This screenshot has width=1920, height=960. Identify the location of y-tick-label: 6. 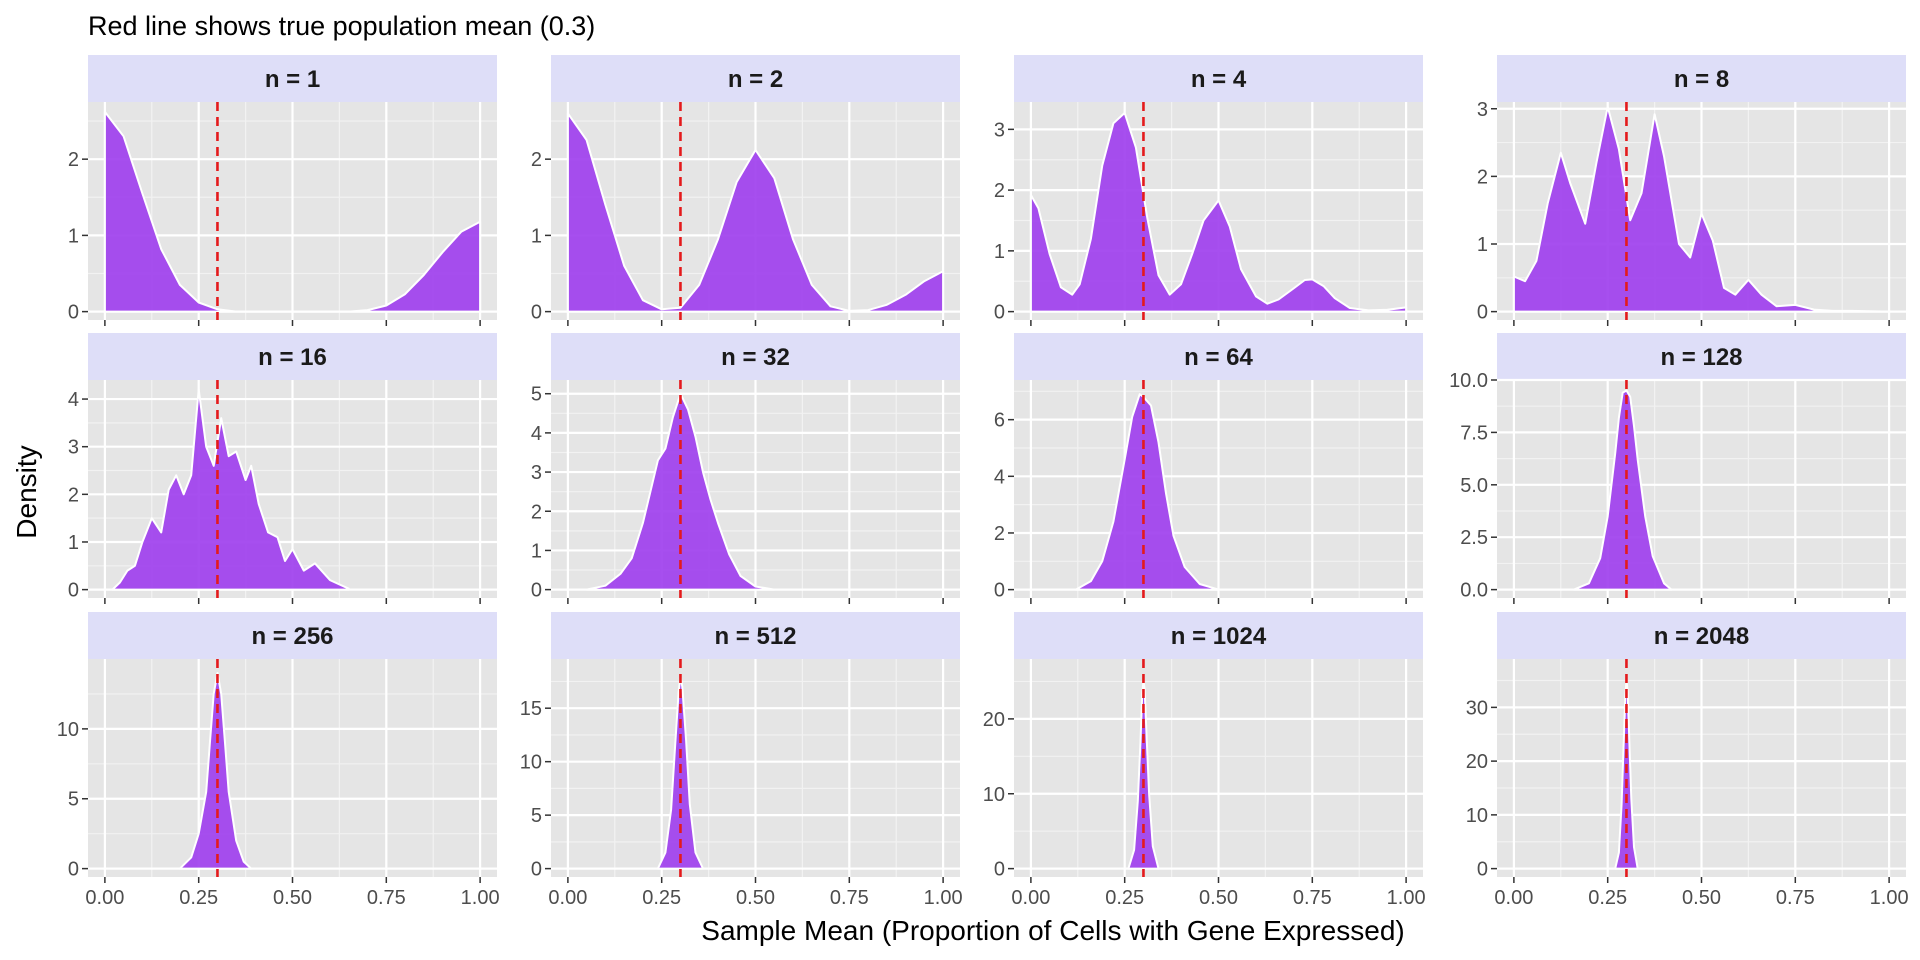
(999, 421).